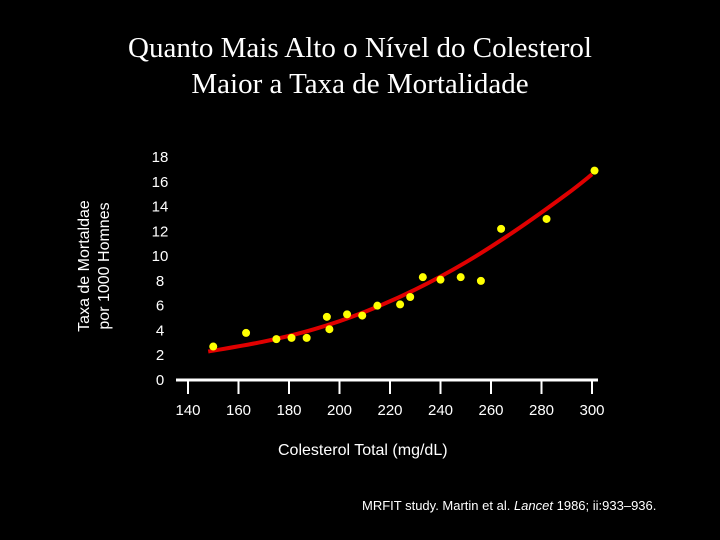 Image resolution: width=720 pixels, height=540 pixels. What do you see at coordinates (160, 380) in the screenshot?
I see `y-tick-label: 0` at bounding box center [160, 380].